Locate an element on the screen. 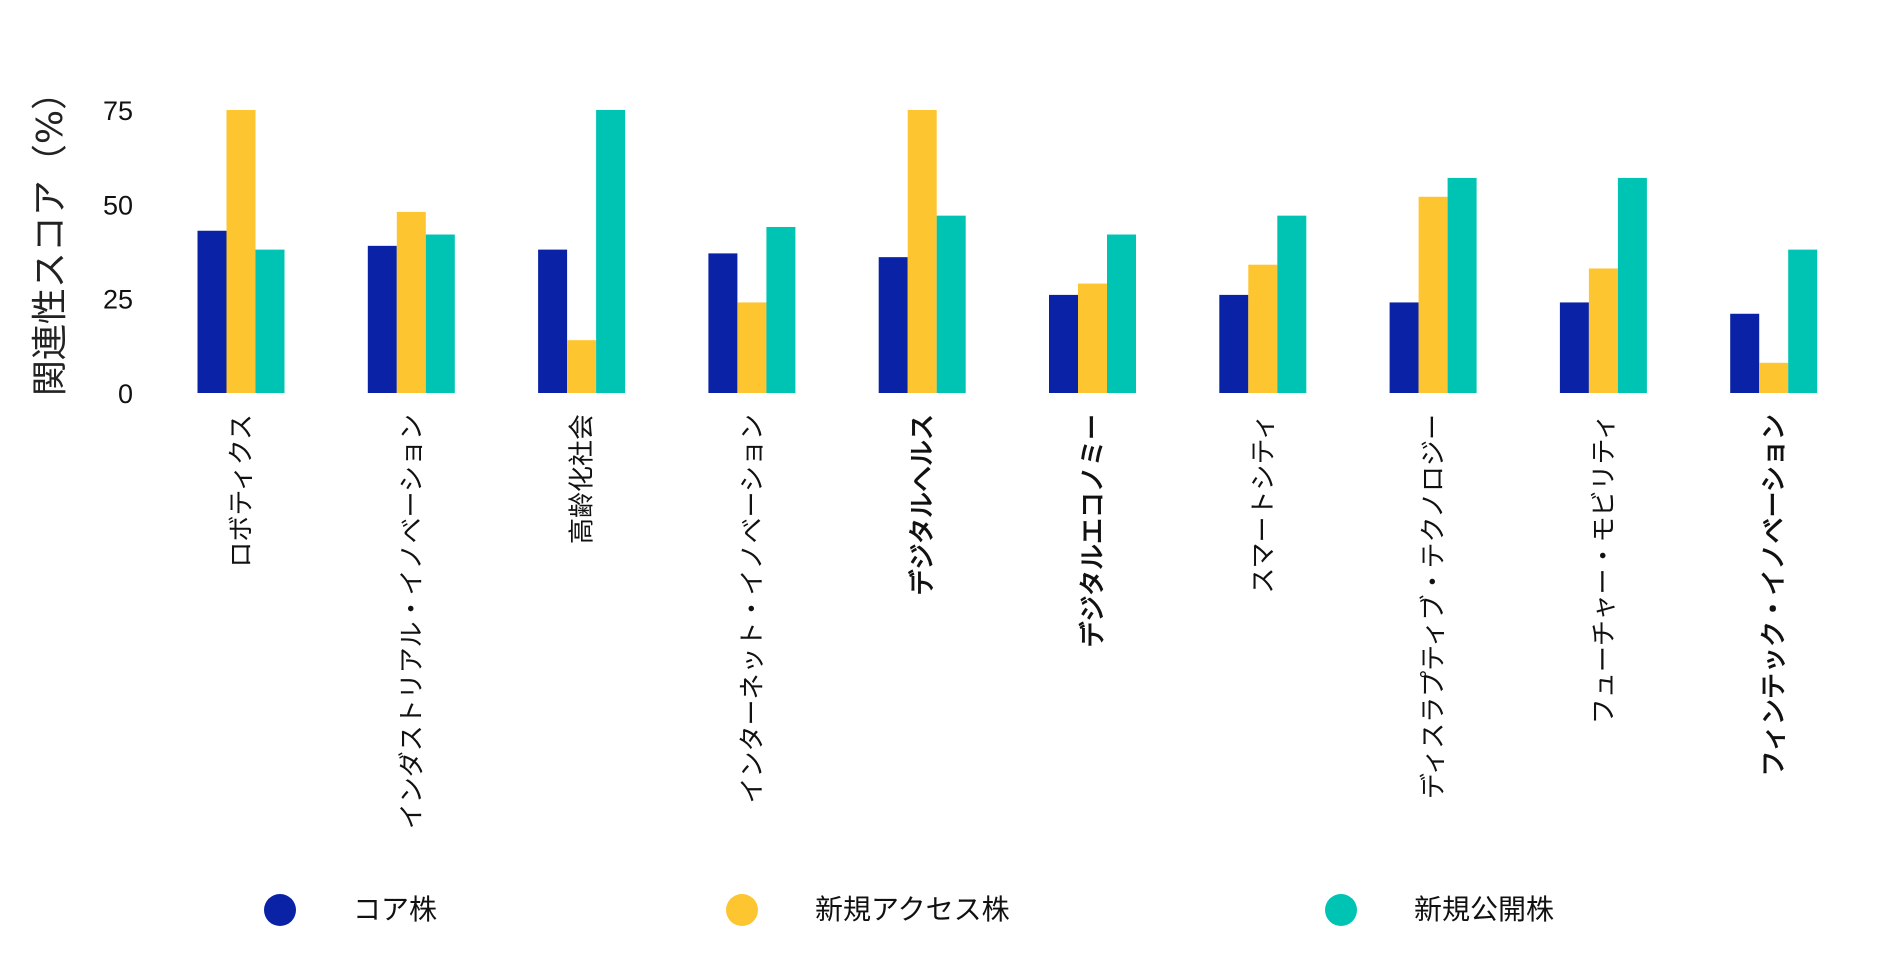 The width and height of the screenshot is (1880, 956). category-label: デジタルエコノミー is located at coordinates (1093, 530).